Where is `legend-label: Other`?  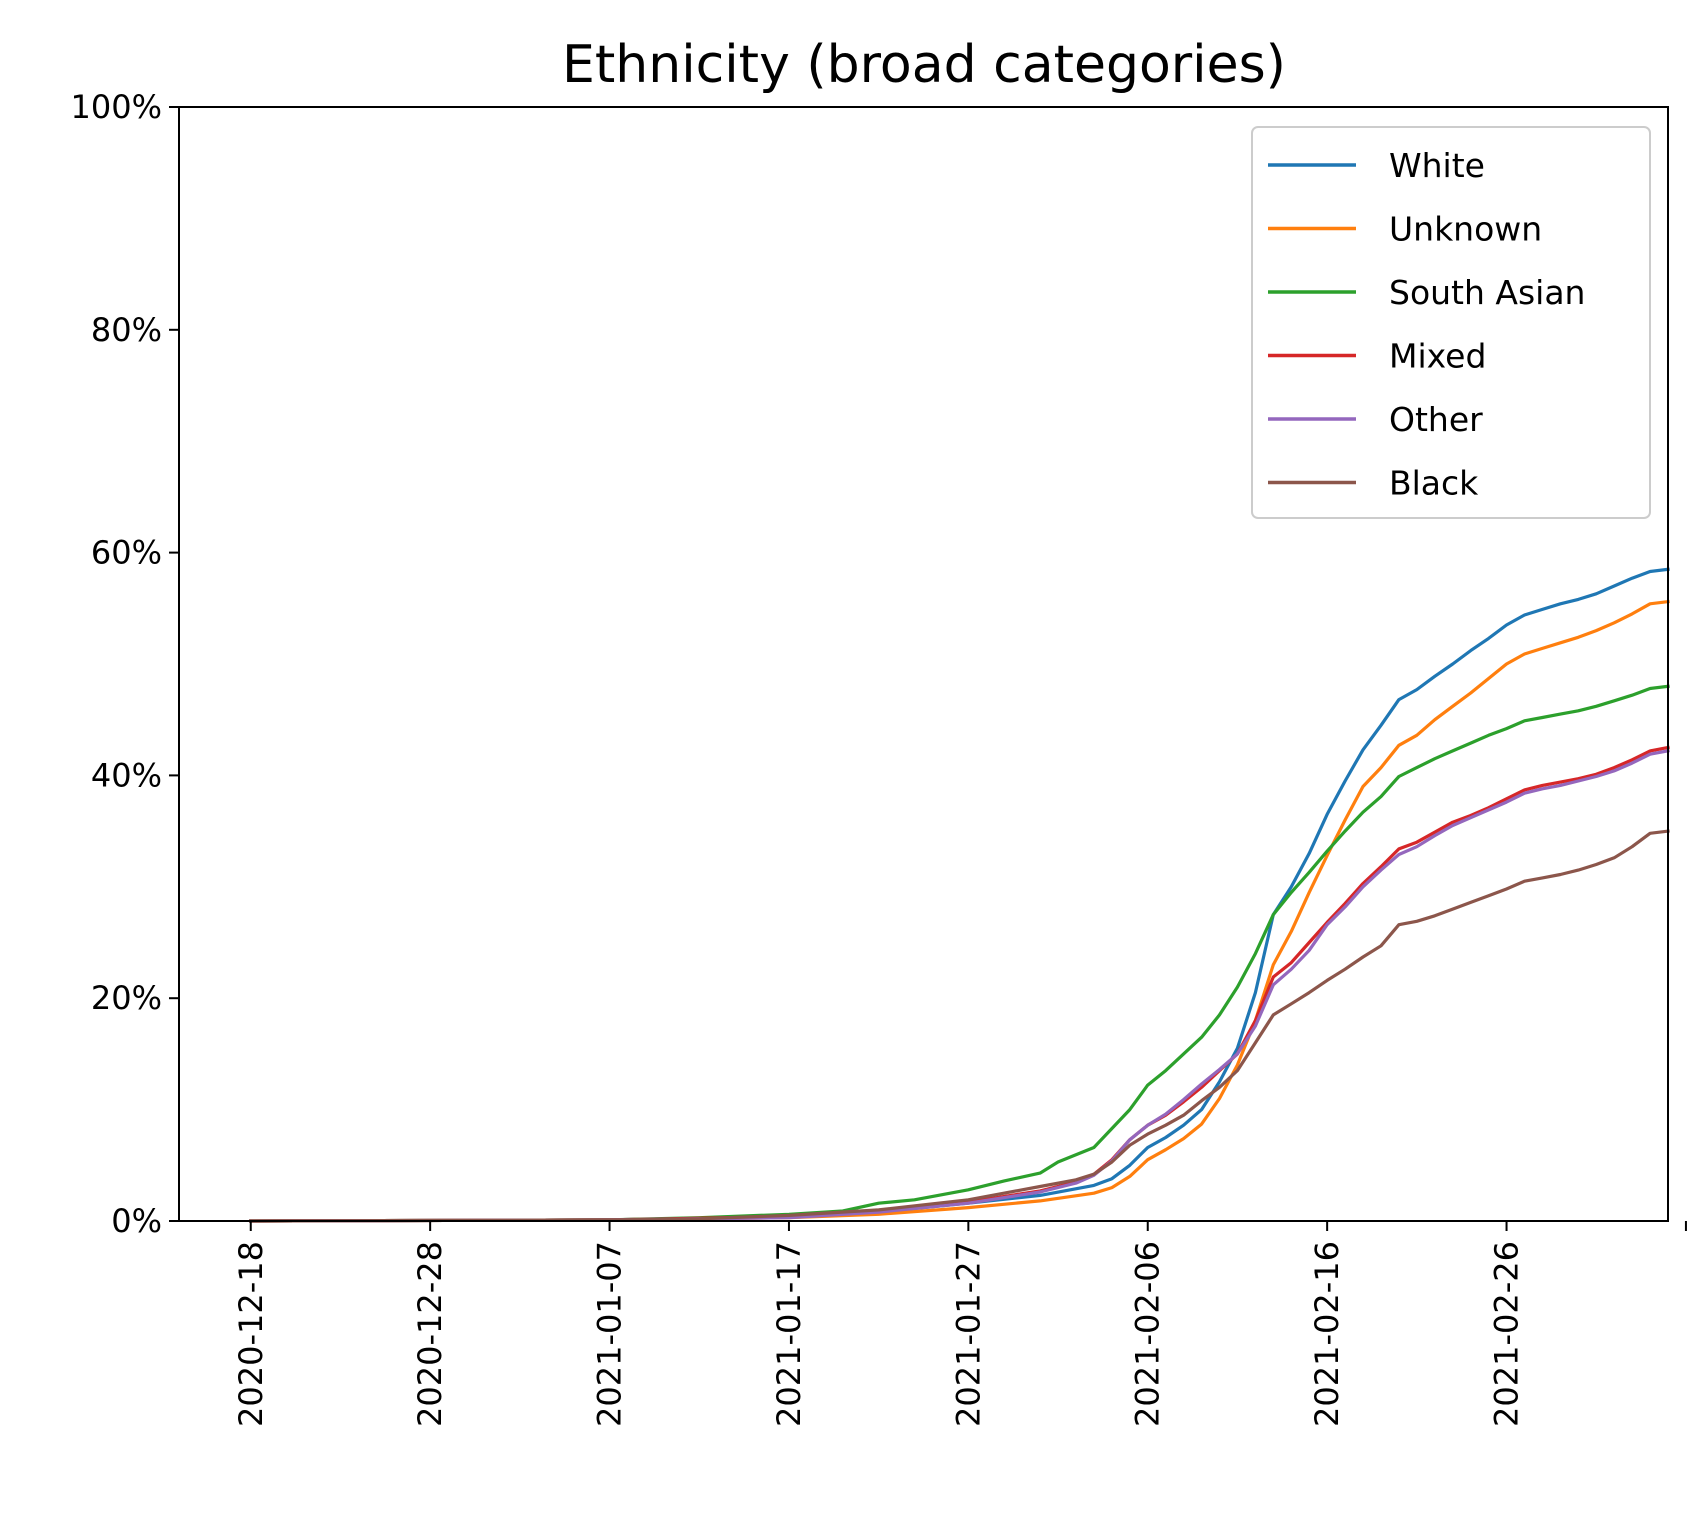 legend-label: Other is located at coordinates (1436, 419).